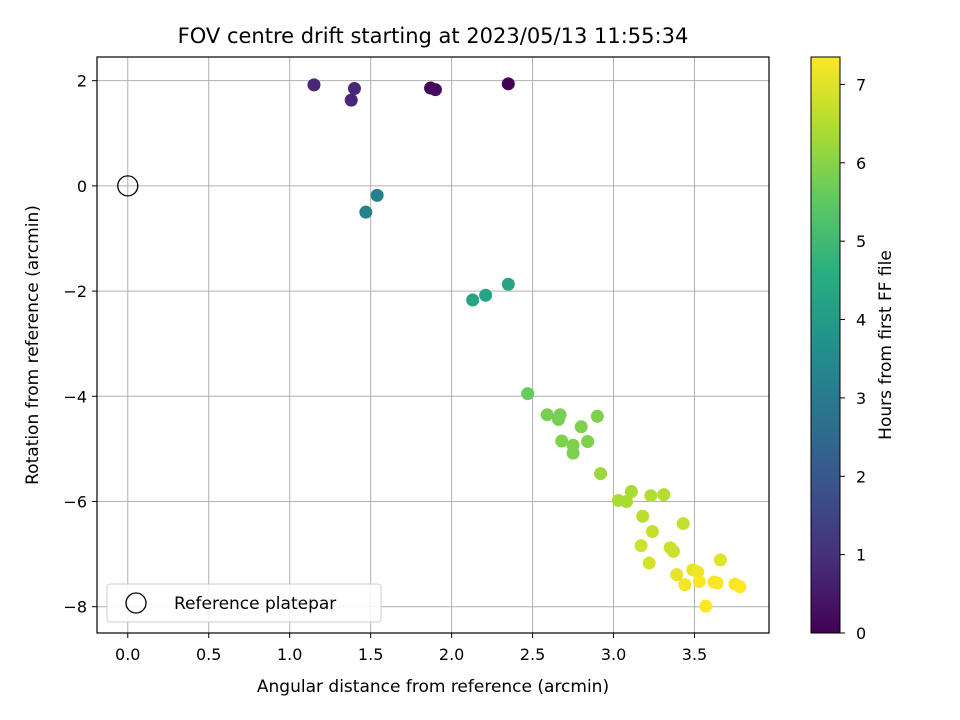 Image resolution: width=960 pixels, height=720 pixels. Describe the element at coordinates (75, 291) in the screenshot. I see `y-tick-label: −2` at that location.